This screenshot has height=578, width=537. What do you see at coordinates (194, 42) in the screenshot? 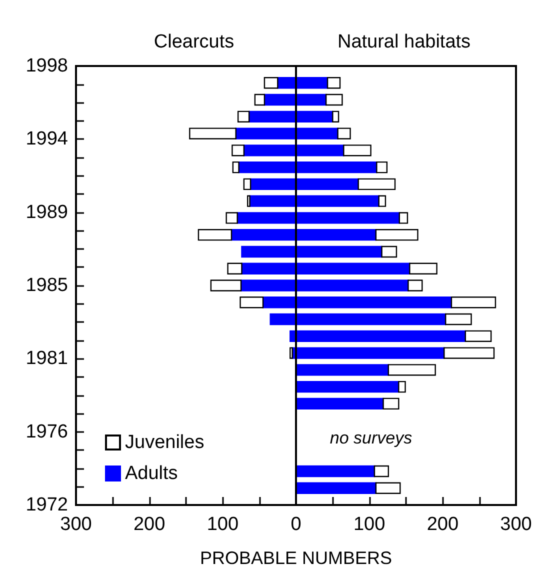
I see `text: Clearcuts` at bounding box center [194, 42].